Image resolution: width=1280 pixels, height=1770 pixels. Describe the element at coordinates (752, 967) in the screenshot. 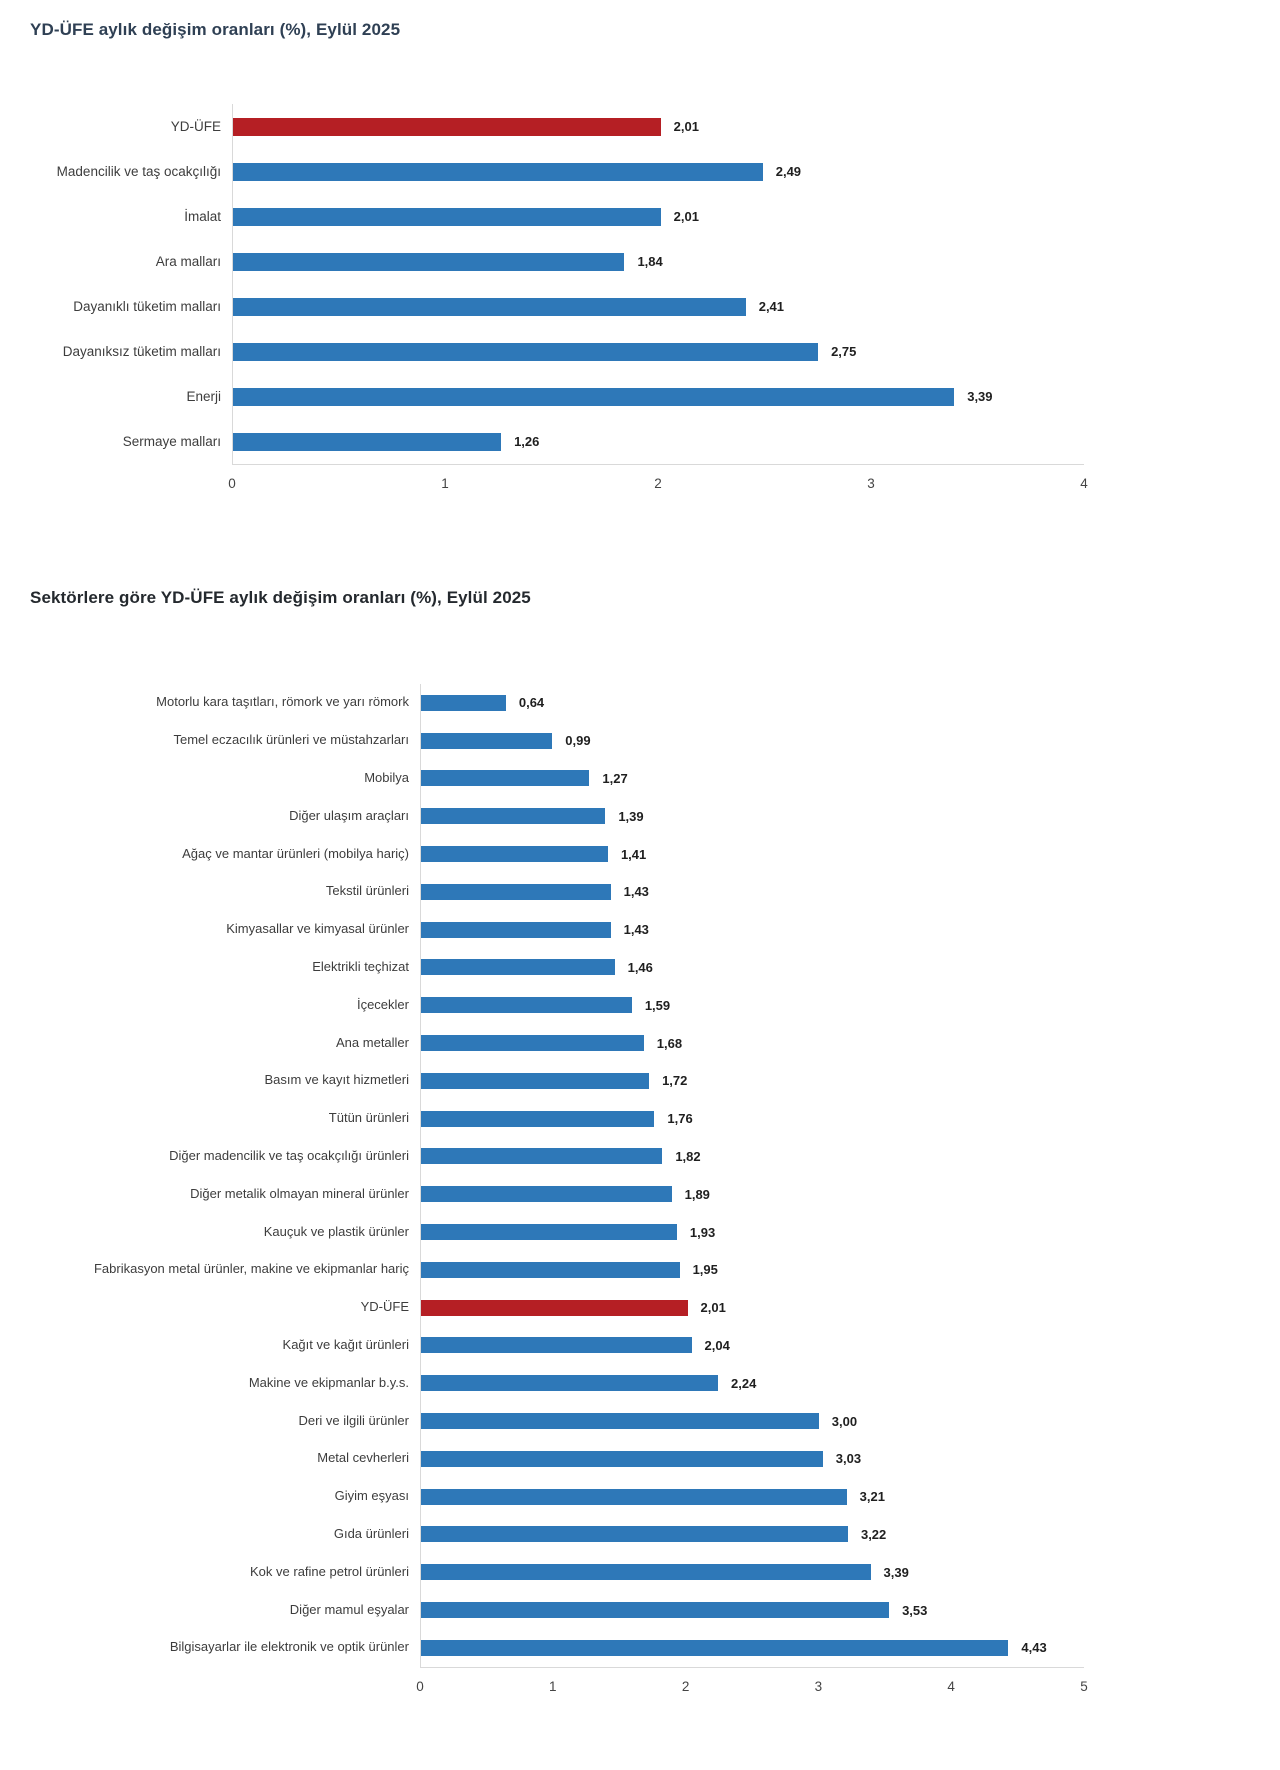

I see `bar-track: 1,46` at that location.